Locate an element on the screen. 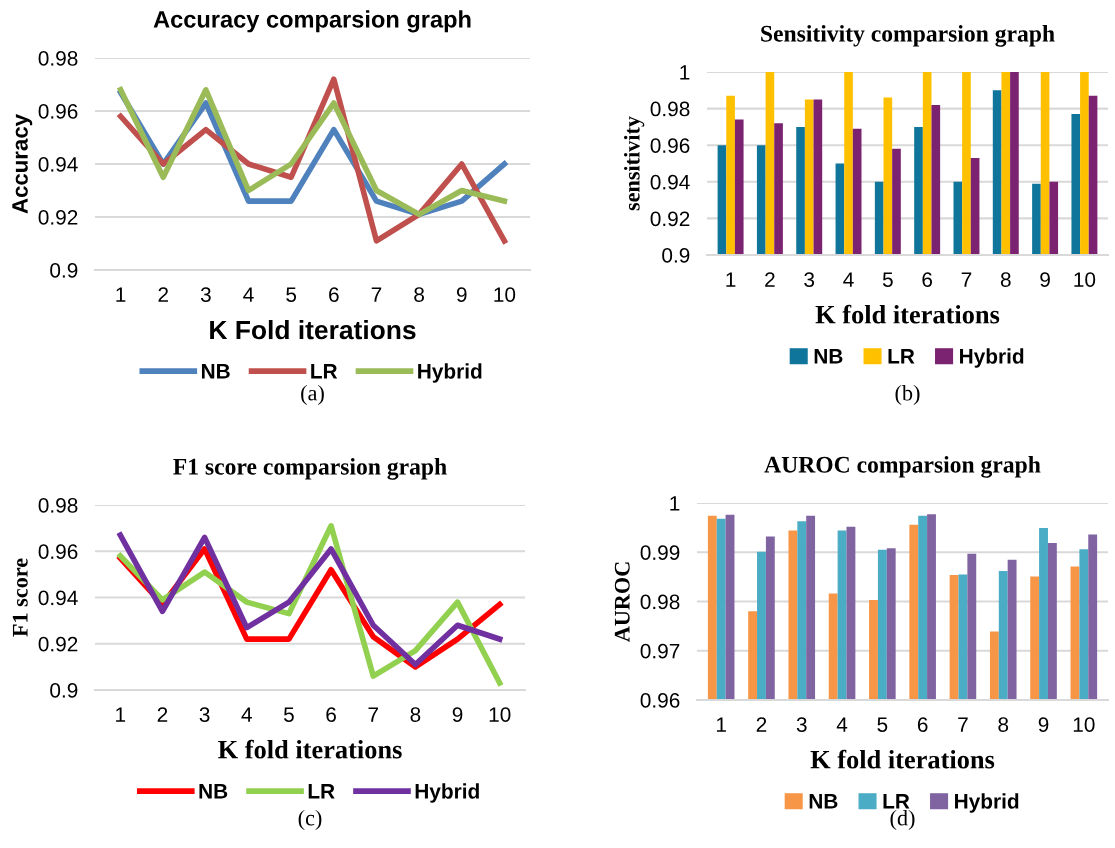  y-axis-title: AUROC is located at coordinates (622, 602).